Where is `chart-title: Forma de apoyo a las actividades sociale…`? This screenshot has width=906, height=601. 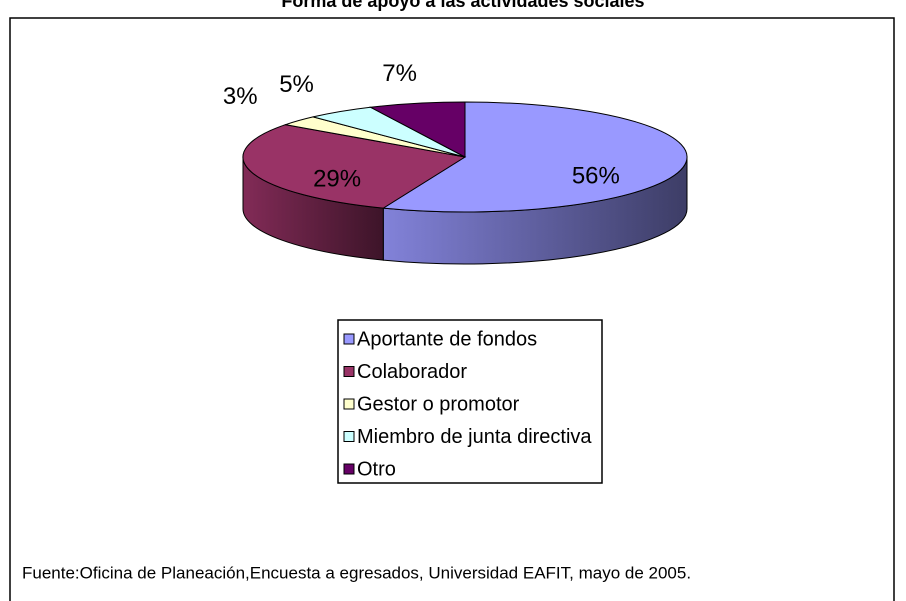 chart-title: Forma de apoyo a las actividades sociale… is located at coordinates (462, 5).